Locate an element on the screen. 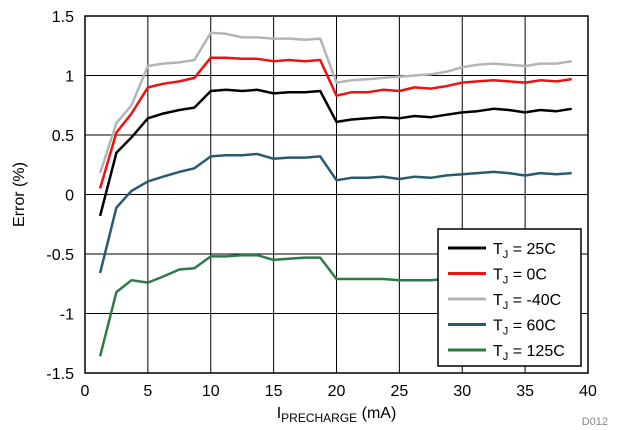 The height and width of the screenshot is (430, 618). y-tick-label: 0 is located at coordinates (69, 196).